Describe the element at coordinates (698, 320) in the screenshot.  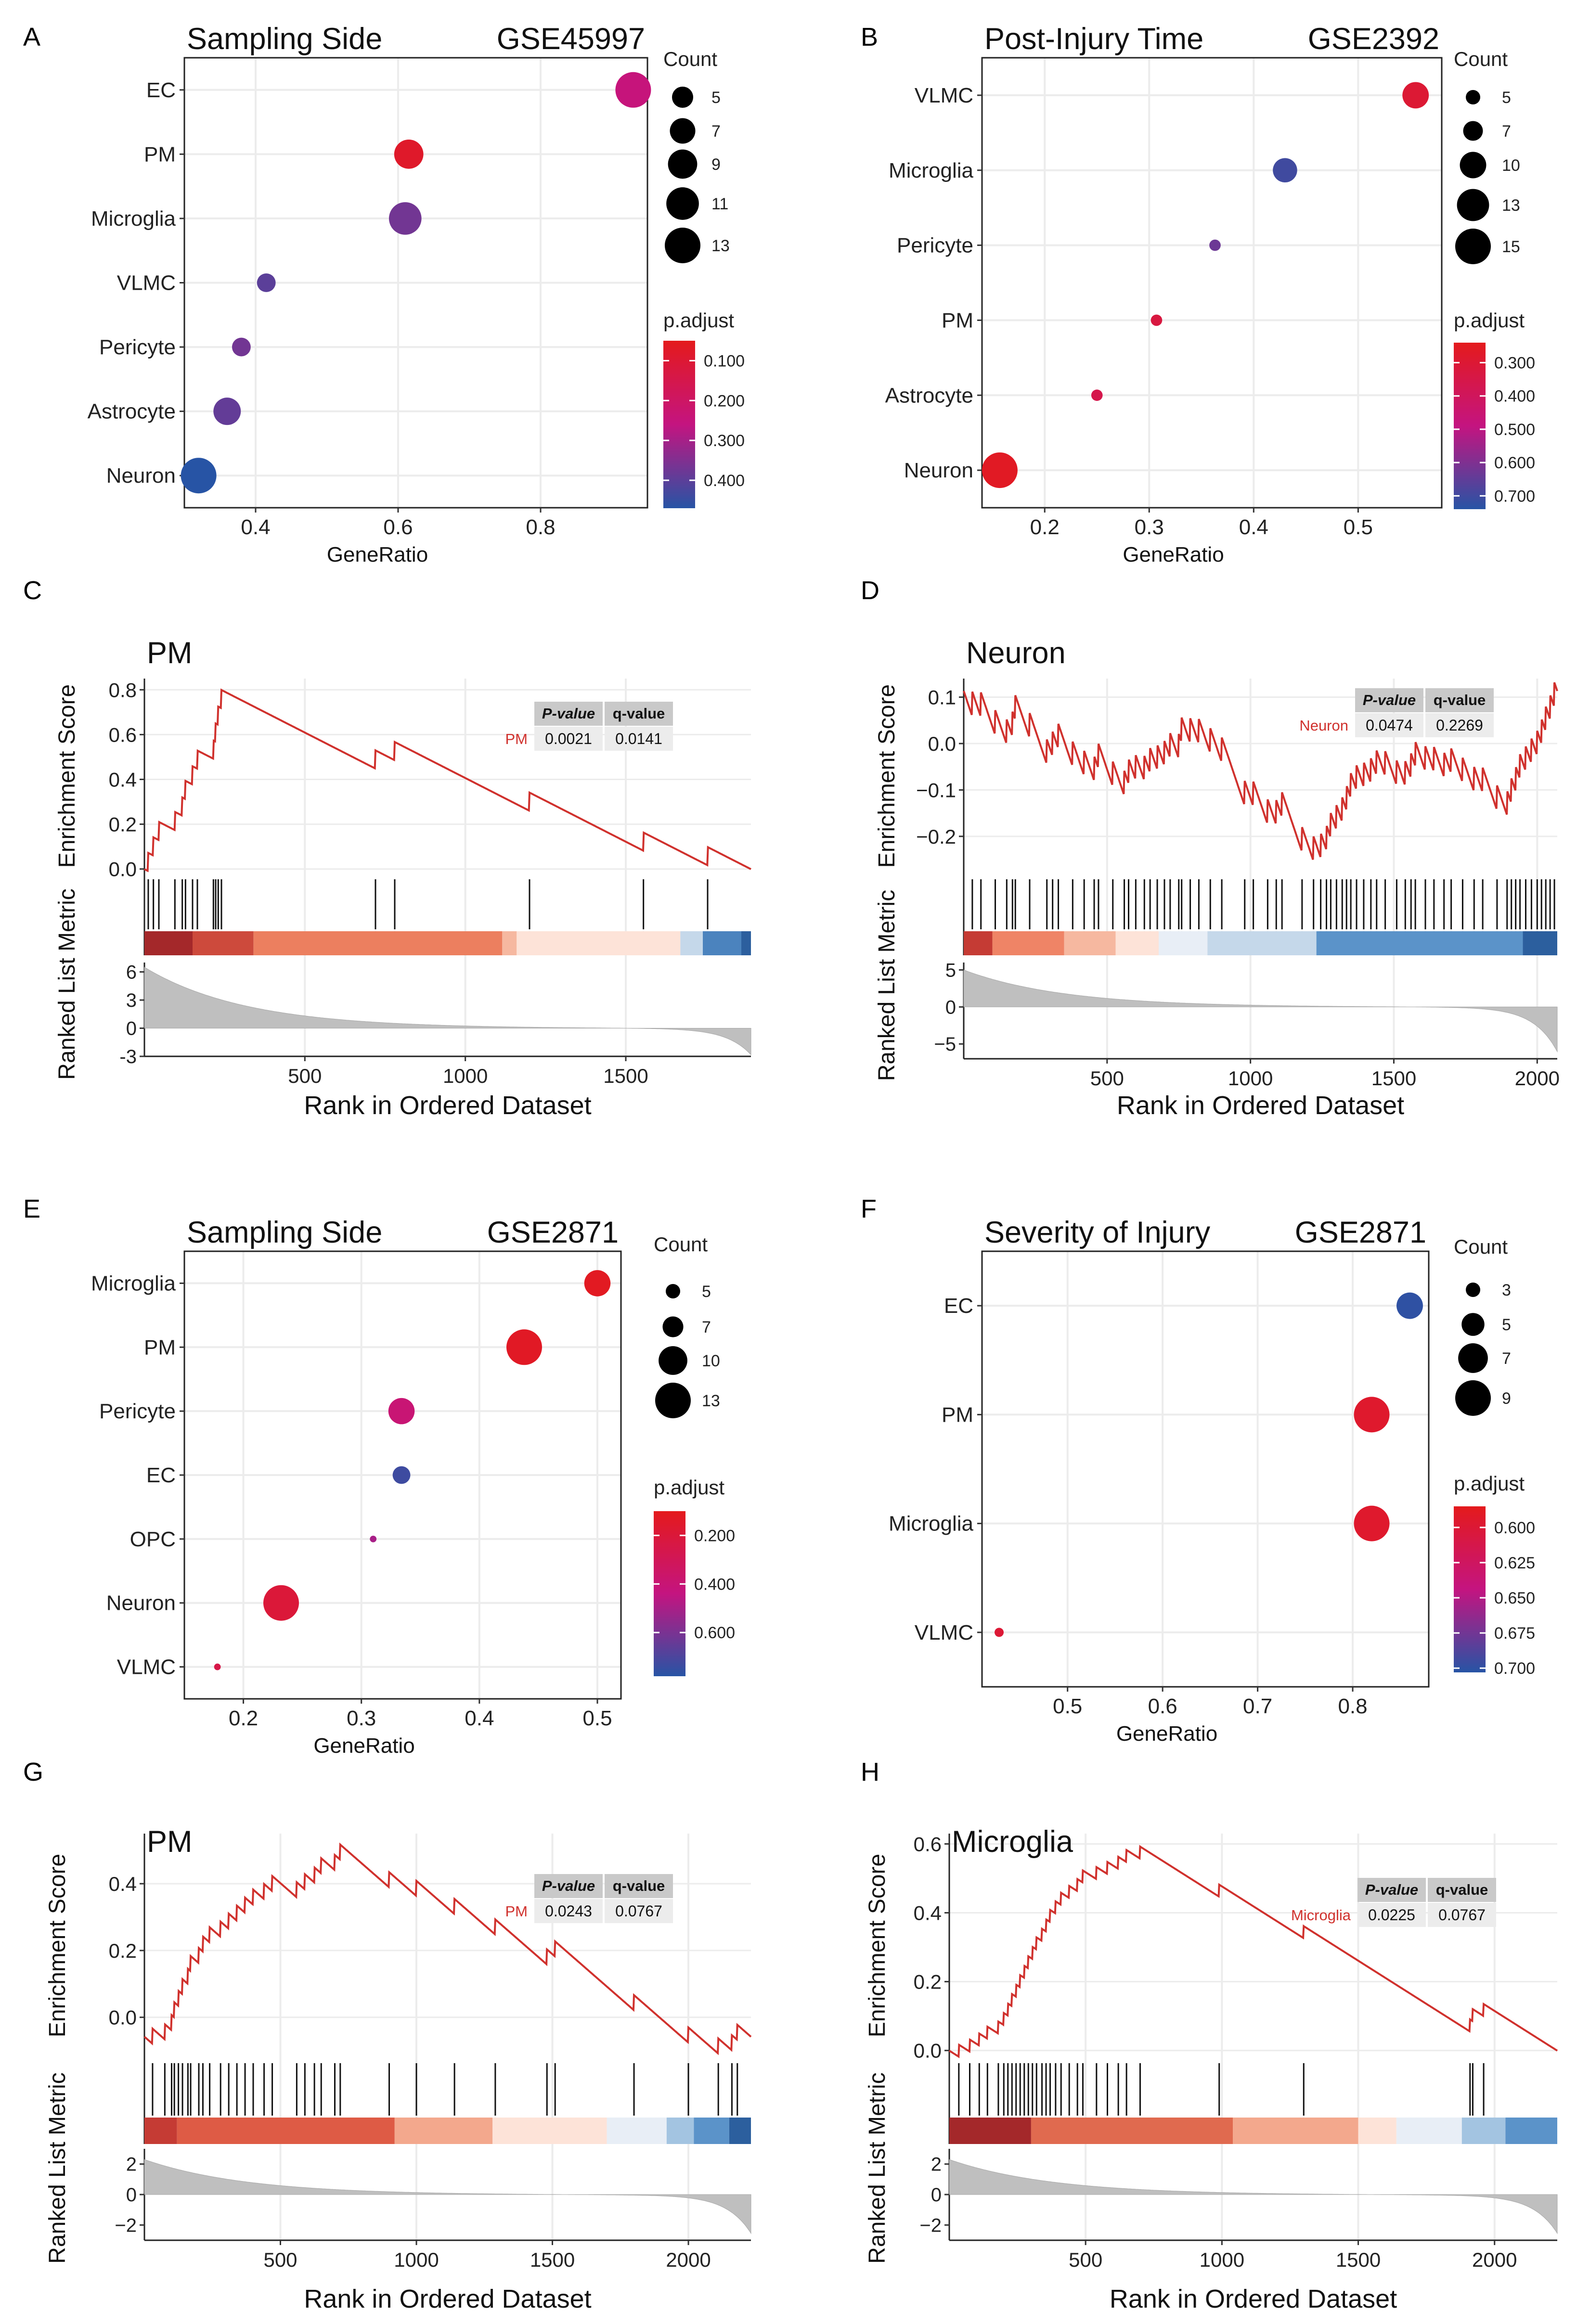
I see `color-legend-title: p.adjust` at that location.